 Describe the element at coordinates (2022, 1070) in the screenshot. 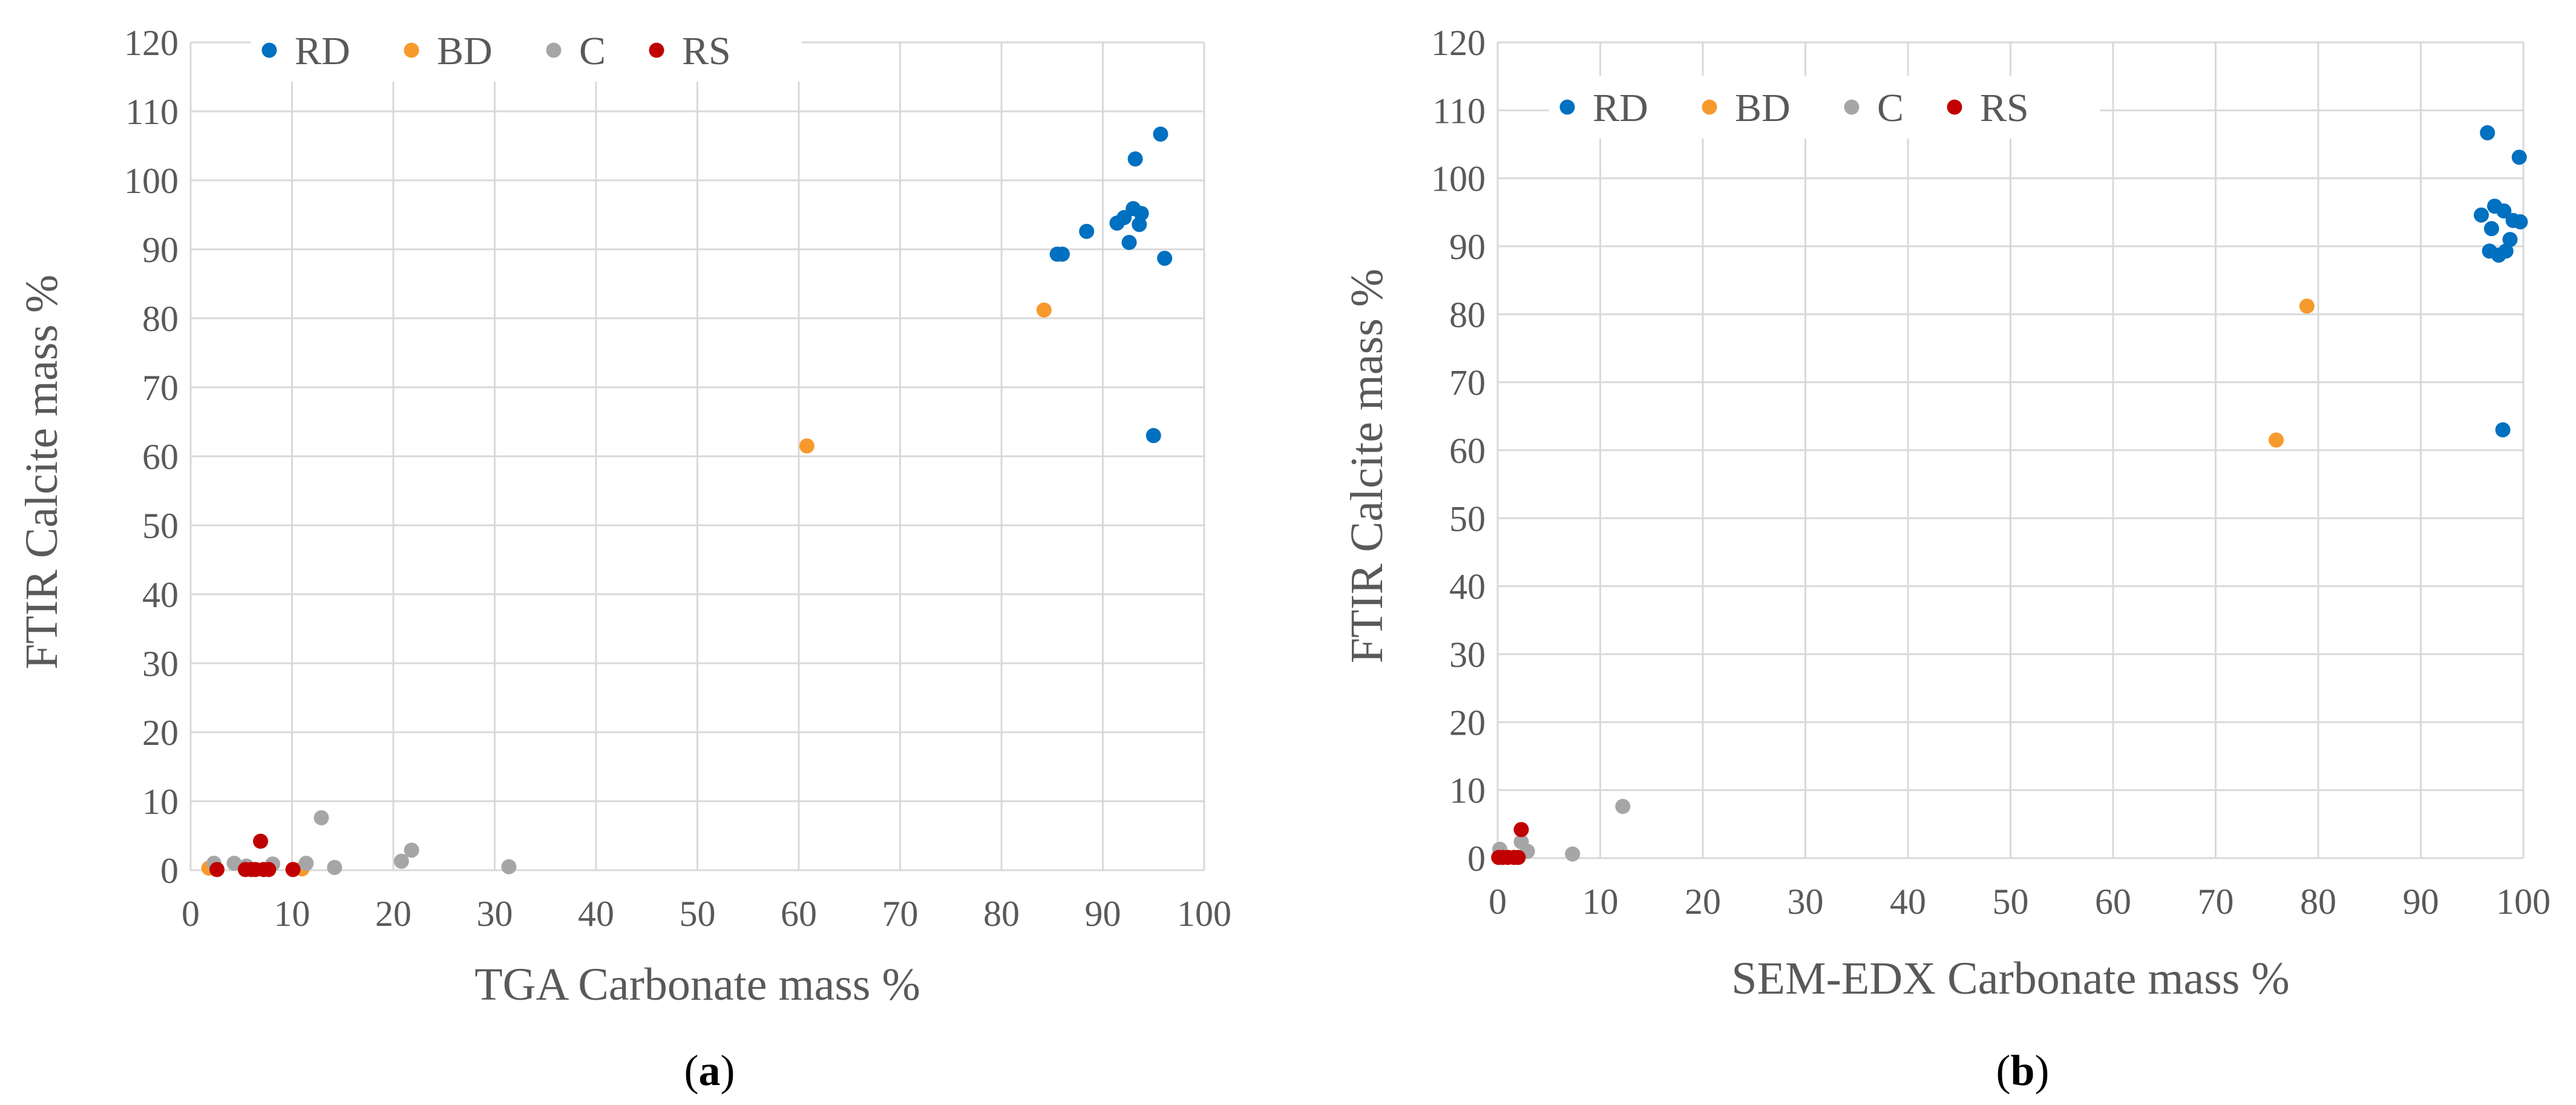

I see `panel-caption: (b)` at that location.